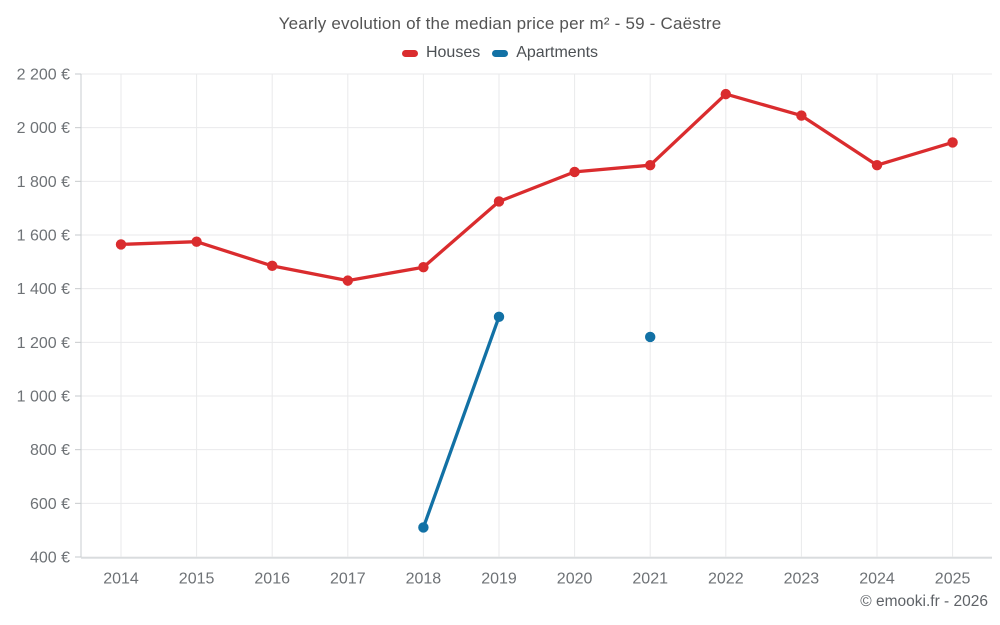  Describe the element at coordinates (121, 244) in the screenshot. I see `series-point-houses-2014` at that location.